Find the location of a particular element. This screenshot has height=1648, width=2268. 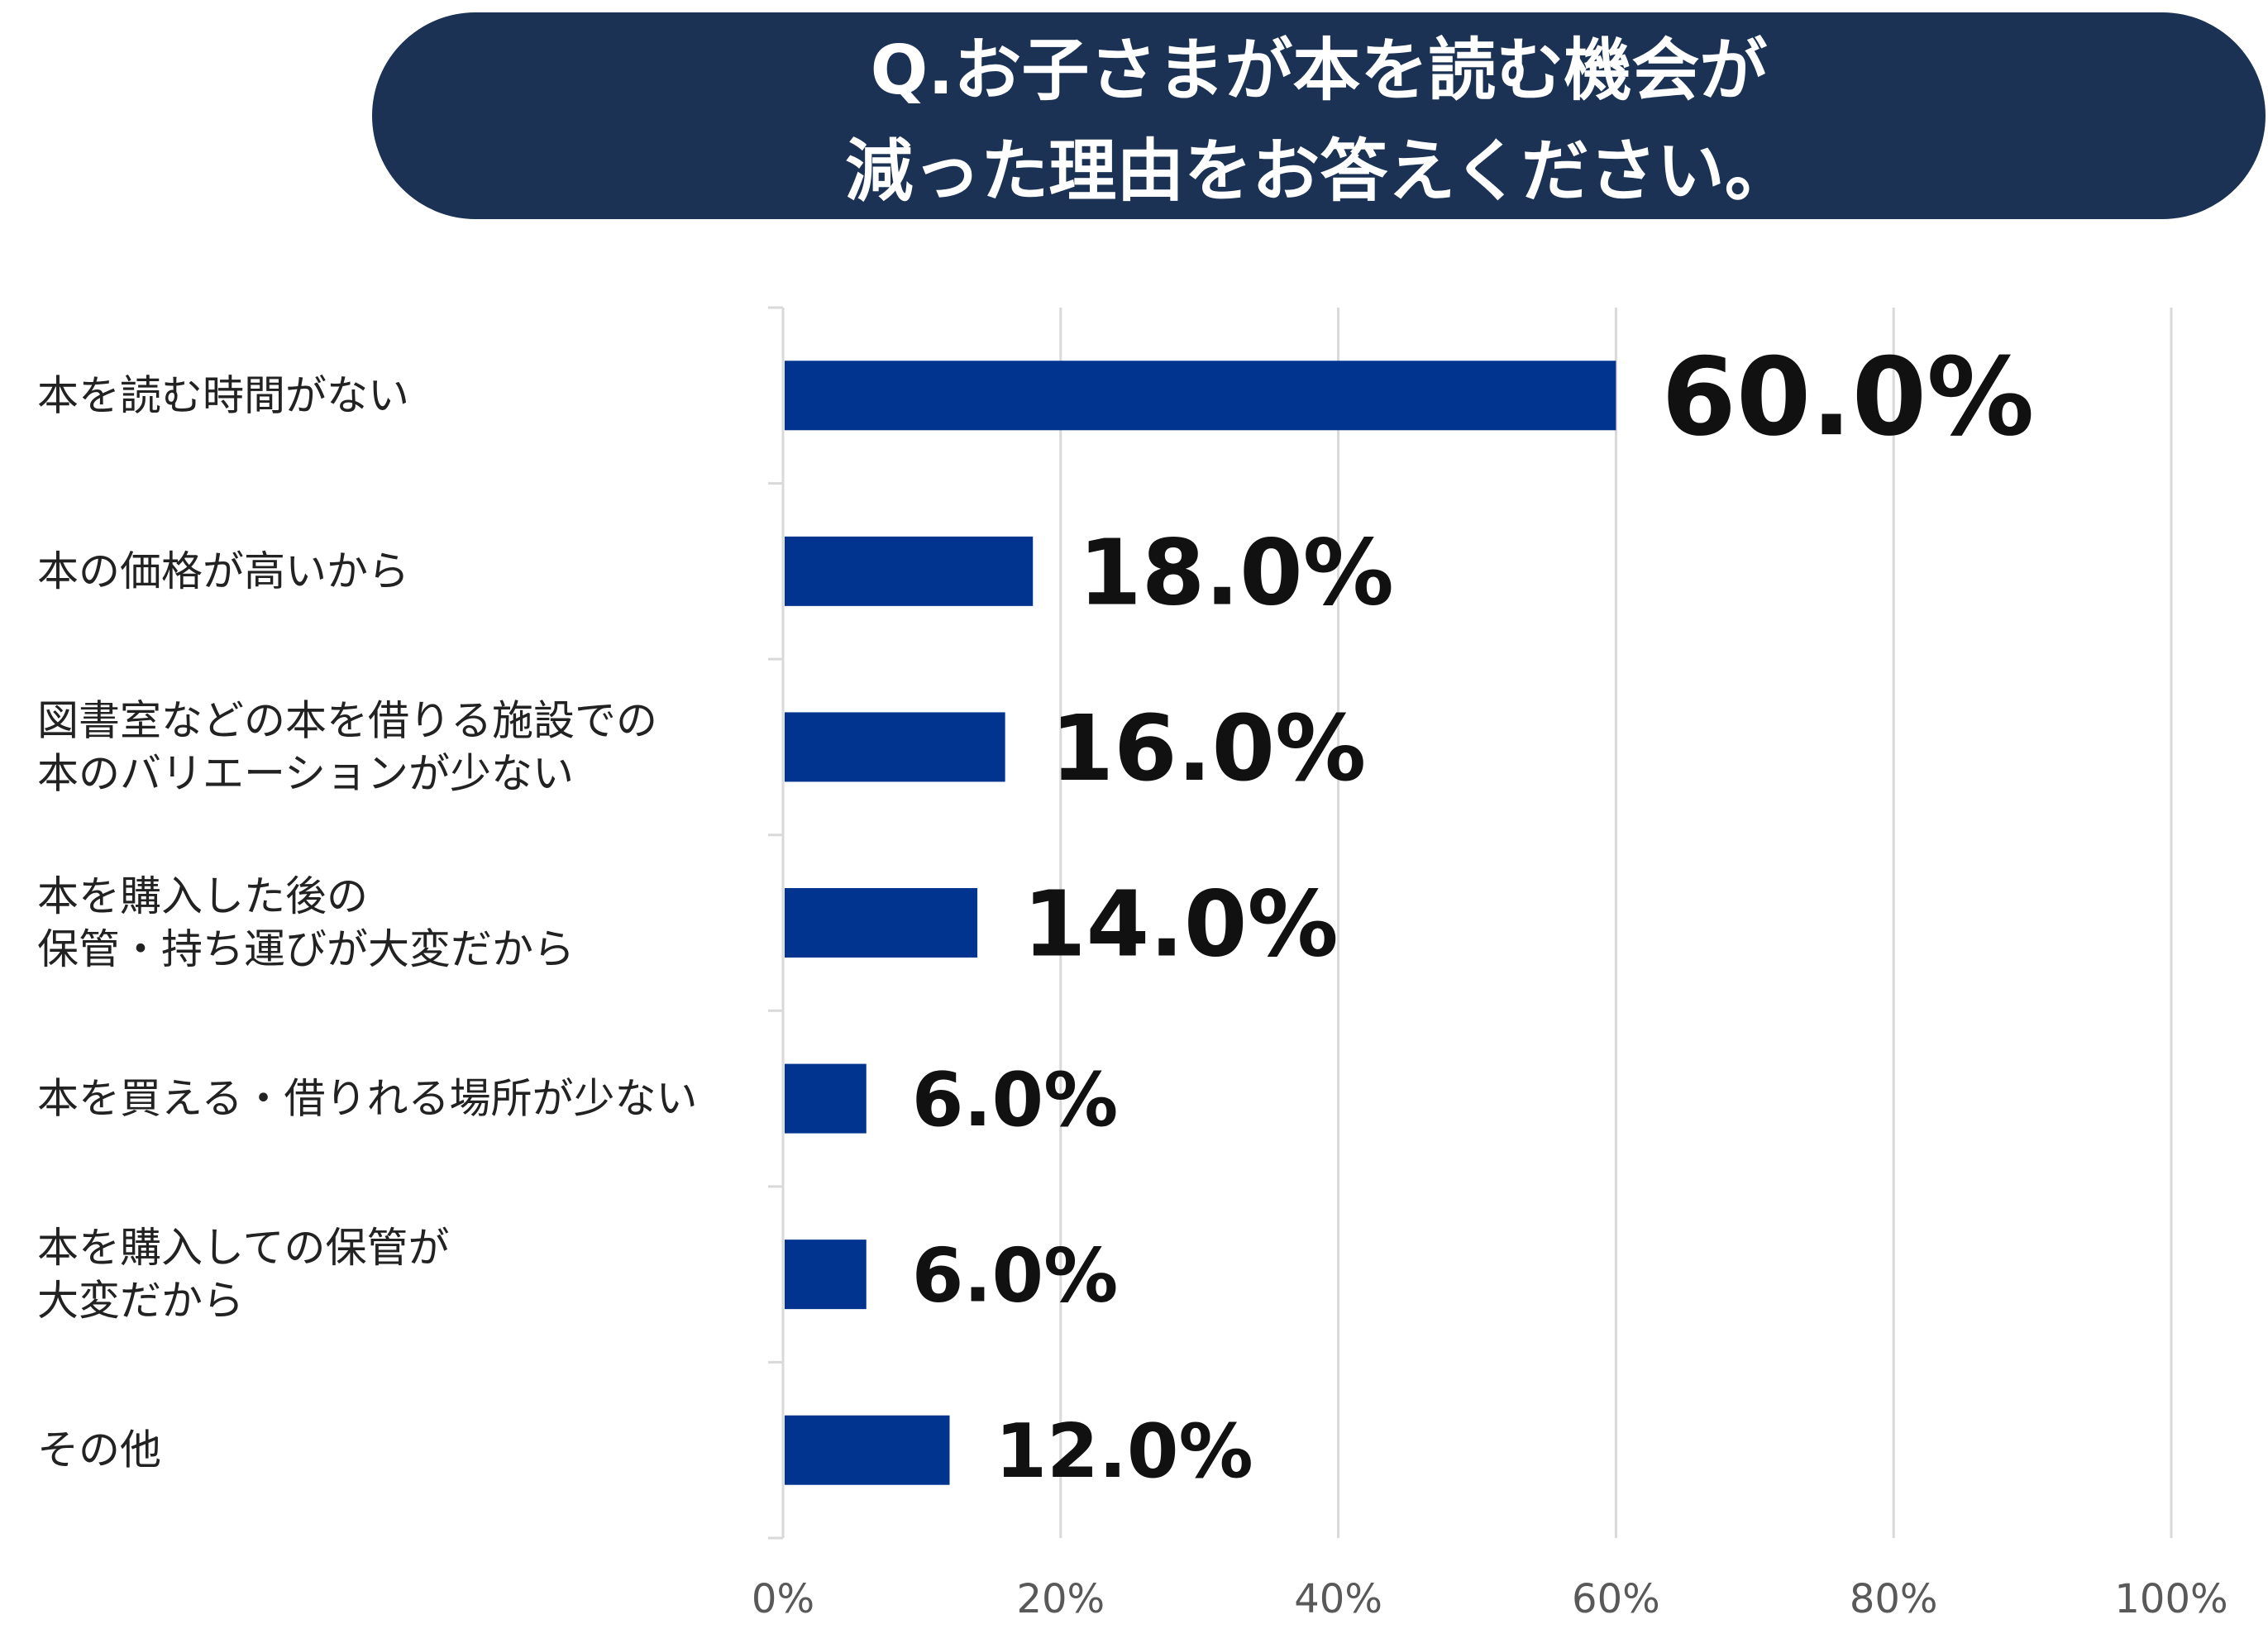

value-label: 14.0% is located at coordinates (1181, 924).